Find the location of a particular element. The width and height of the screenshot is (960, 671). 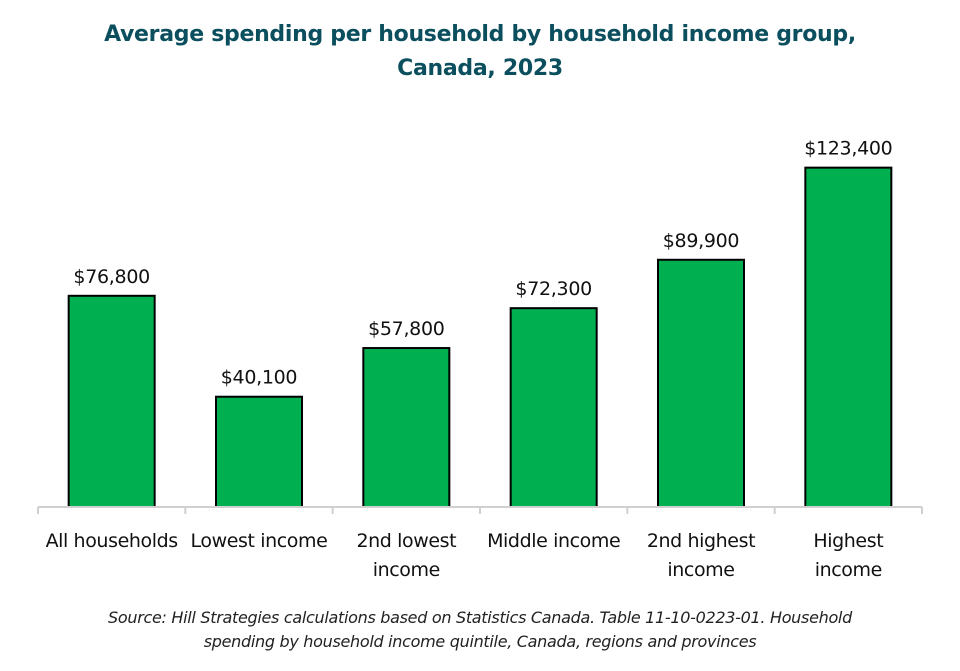

data-label: $89,900 is located at coordinates (701, 241).